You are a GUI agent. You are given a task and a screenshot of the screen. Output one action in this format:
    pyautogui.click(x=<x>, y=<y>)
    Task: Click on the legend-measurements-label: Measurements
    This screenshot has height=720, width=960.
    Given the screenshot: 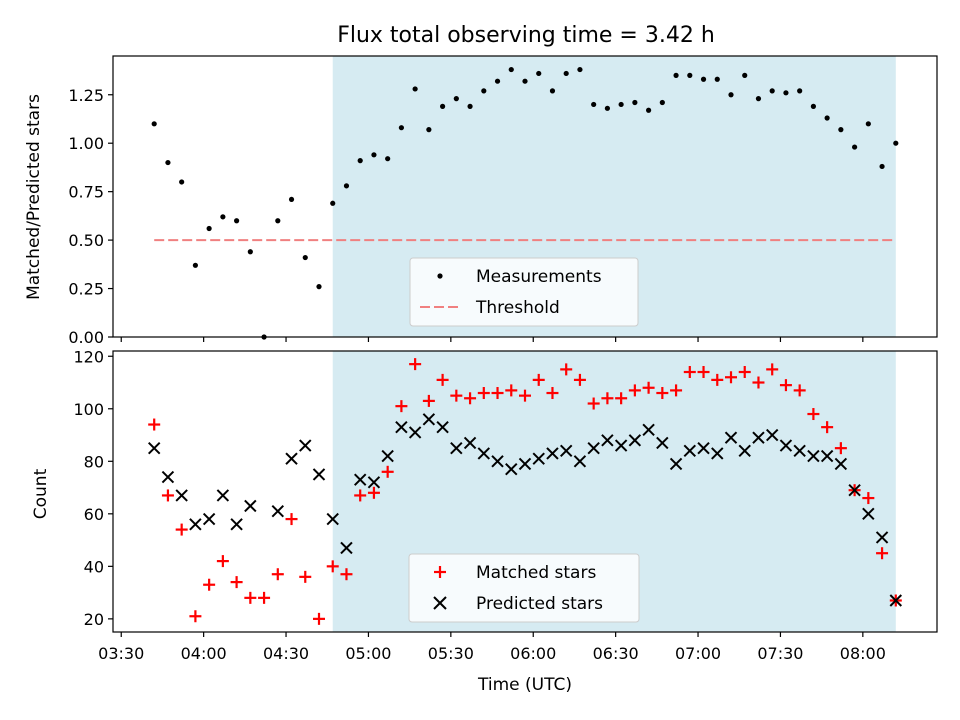 What is the action you would take?
    pyautogui.click(x=539, y=277)
    